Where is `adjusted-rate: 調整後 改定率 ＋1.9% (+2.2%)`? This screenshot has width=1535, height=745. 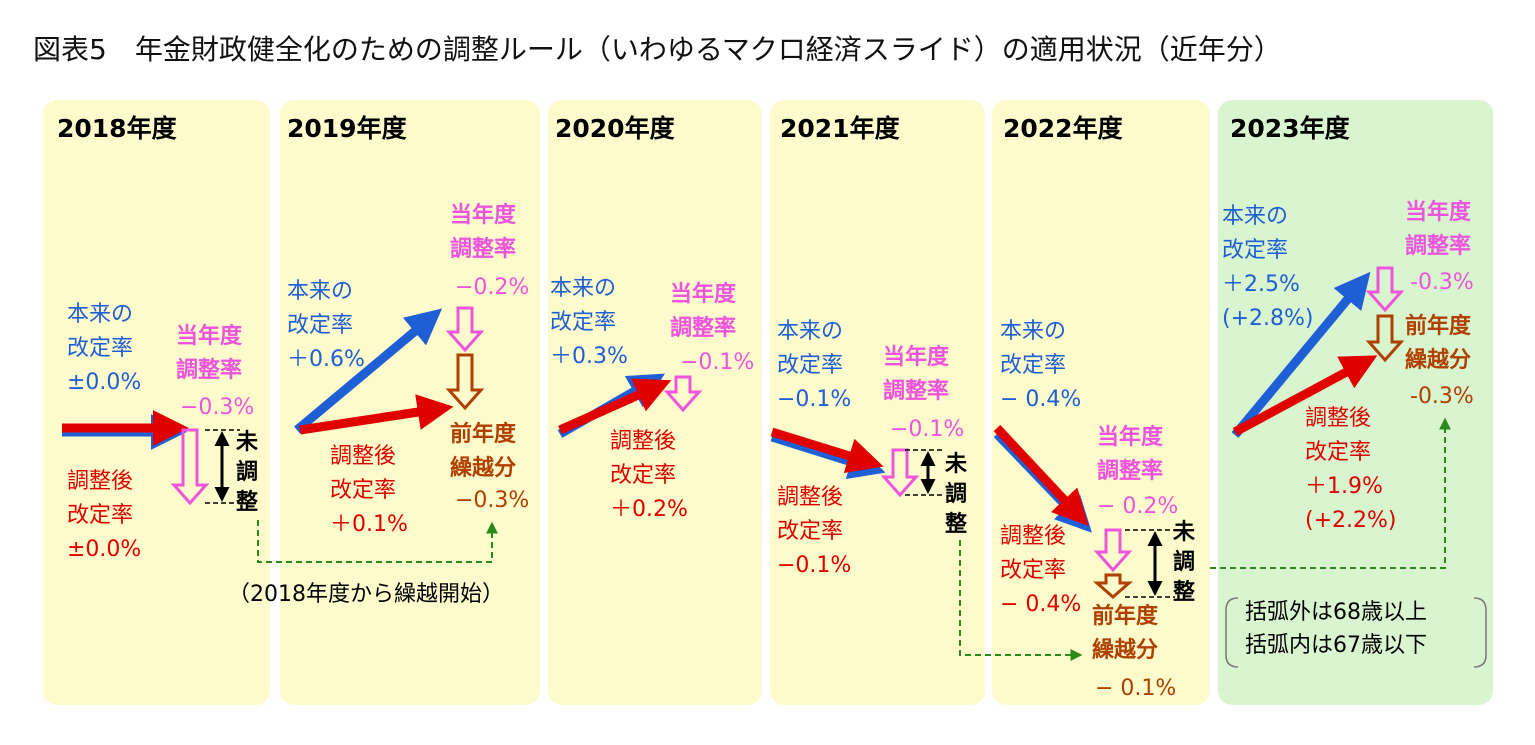 adjusted-rate: 調整後 改定率 ＋1.9% (+2.2%) is located at coordinates (1351, 469).